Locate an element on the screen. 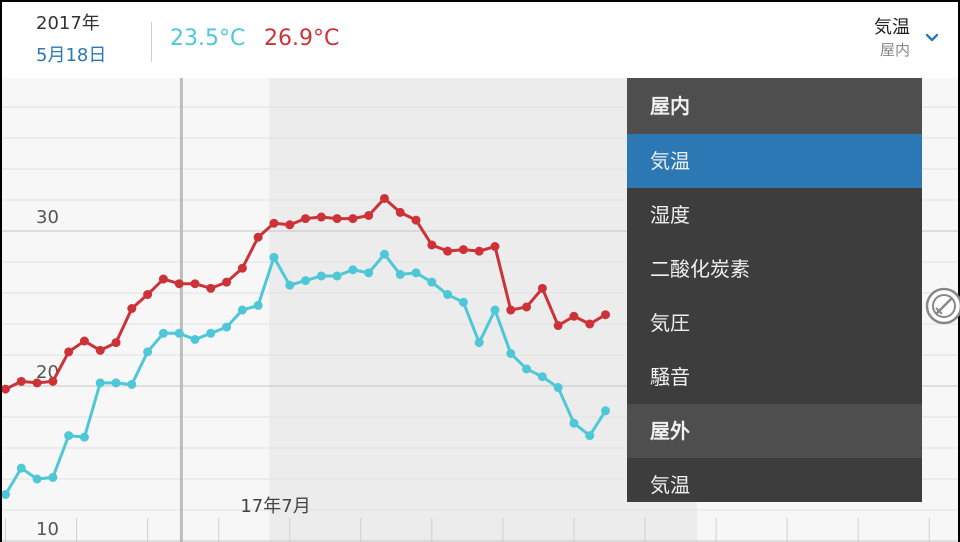 Image resolution: width=960 pixels, height=542 pixels. dropdown-item: 騒音 is located at coordinates (670, 377).